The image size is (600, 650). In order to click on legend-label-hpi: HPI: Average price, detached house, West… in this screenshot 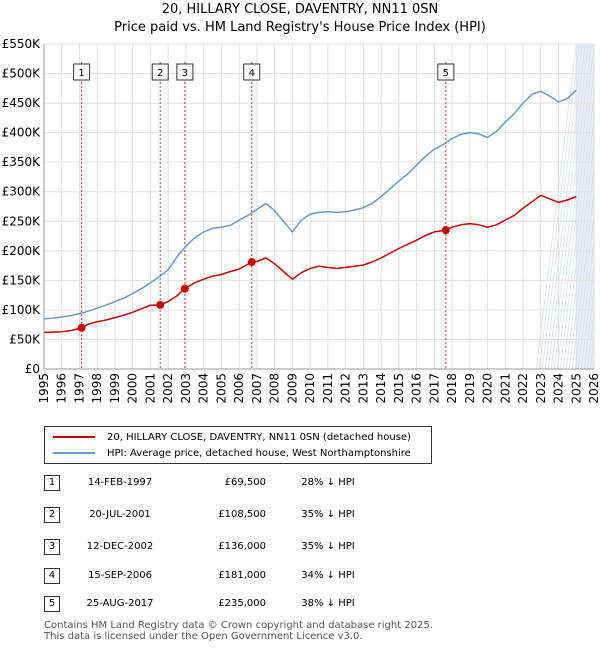, I will do `click(259, 453)`.